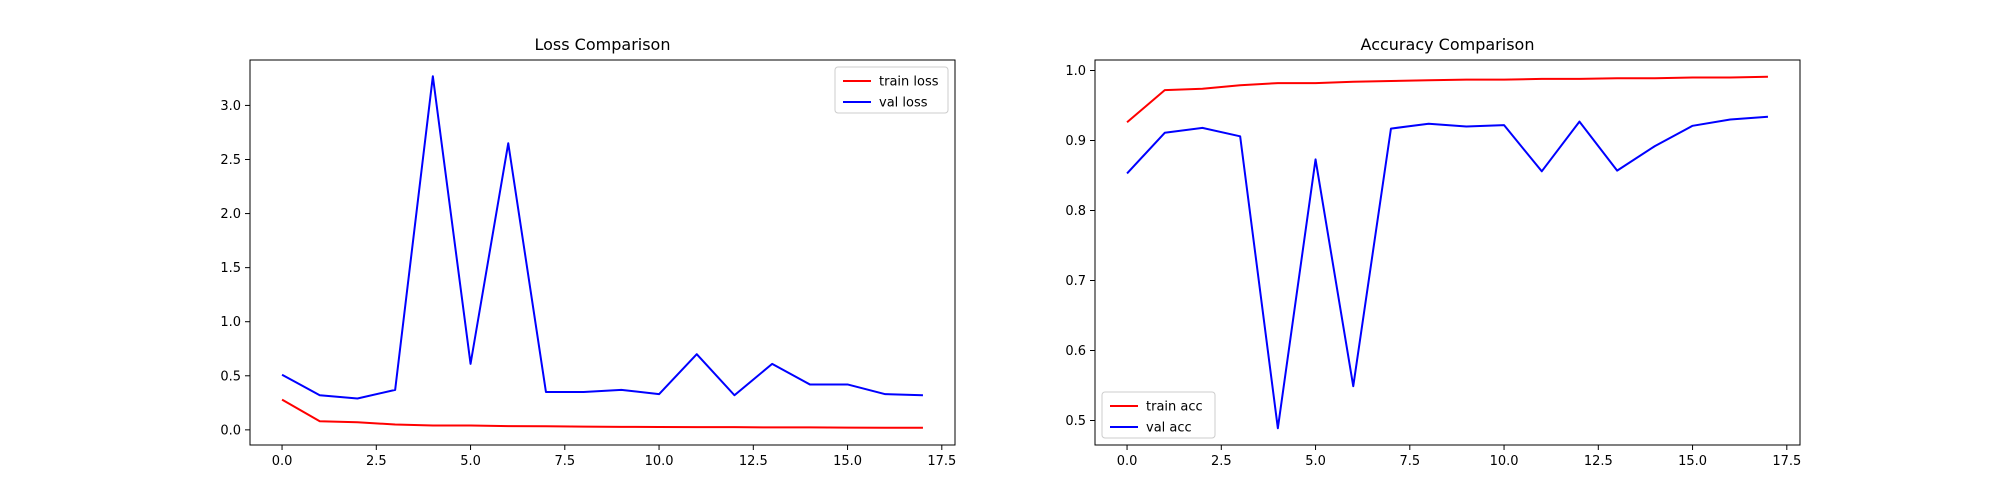 The width and height of the screenshot is (2000, 500). What do you see at coordinates (1075, 351) in the screenshot?
I see `y-tick-label: 0.6` at bounding box center [1075, 351].